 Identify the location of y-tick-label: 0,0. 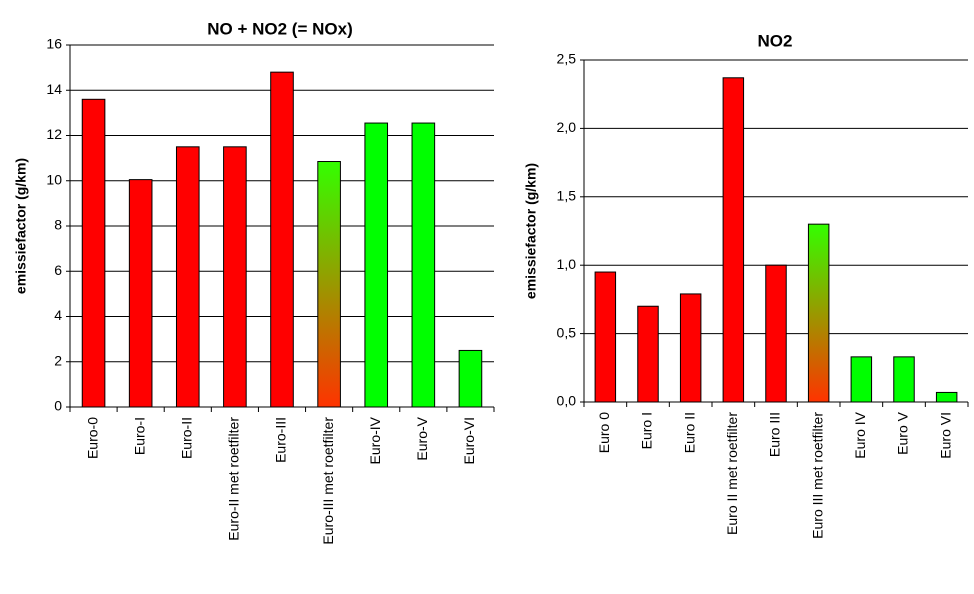
(567, 401).